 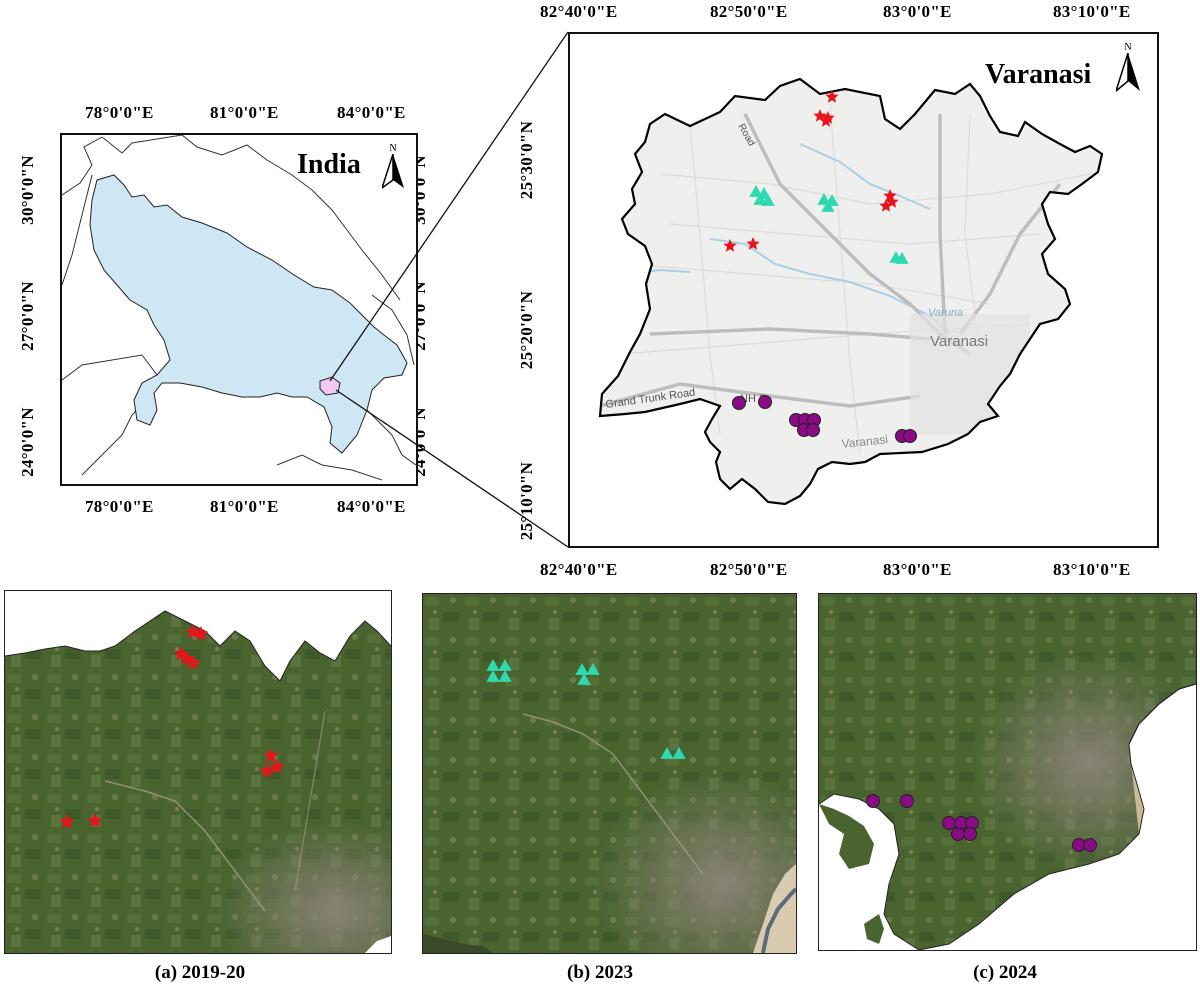 I want to click on city-label-secondary: Varanasi, so click(x=865, y=441).